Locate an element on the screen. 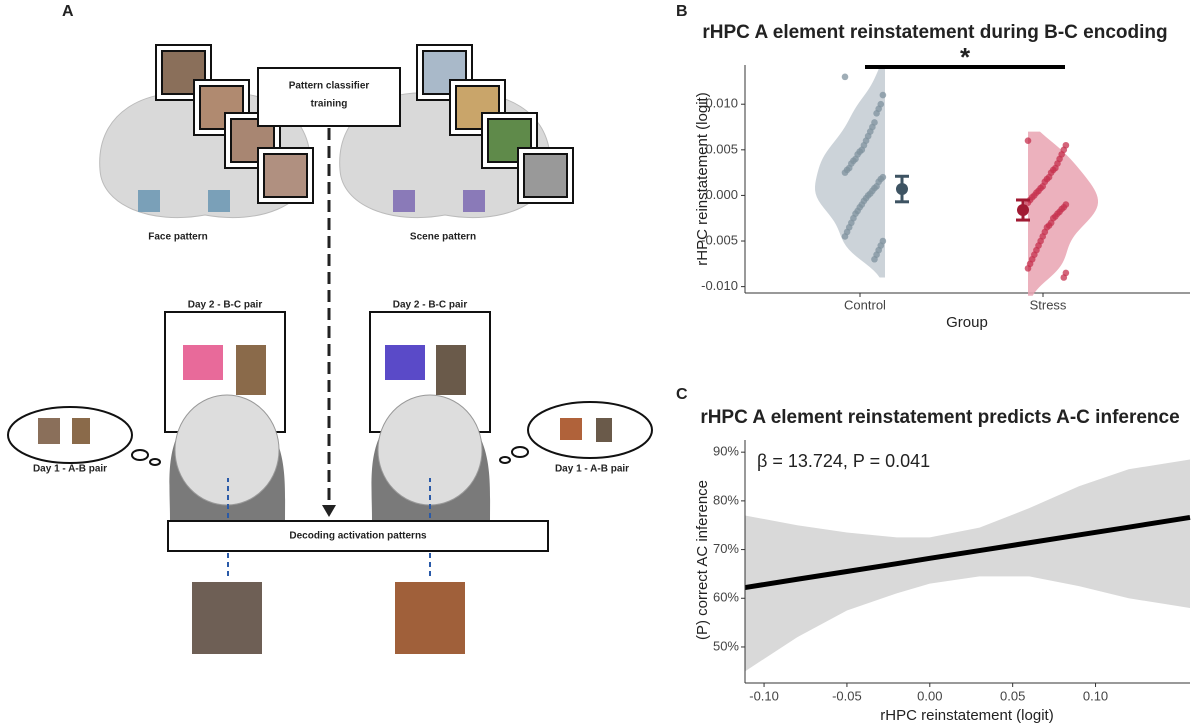  significance: * is located at coordinates (965, 57).